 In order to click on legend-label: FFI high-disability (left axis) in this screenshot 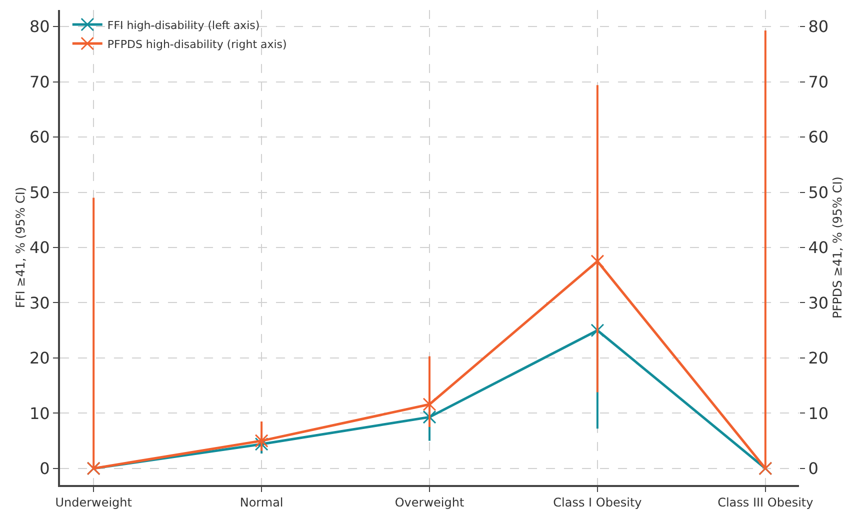, I will do `click(183, 25)`.